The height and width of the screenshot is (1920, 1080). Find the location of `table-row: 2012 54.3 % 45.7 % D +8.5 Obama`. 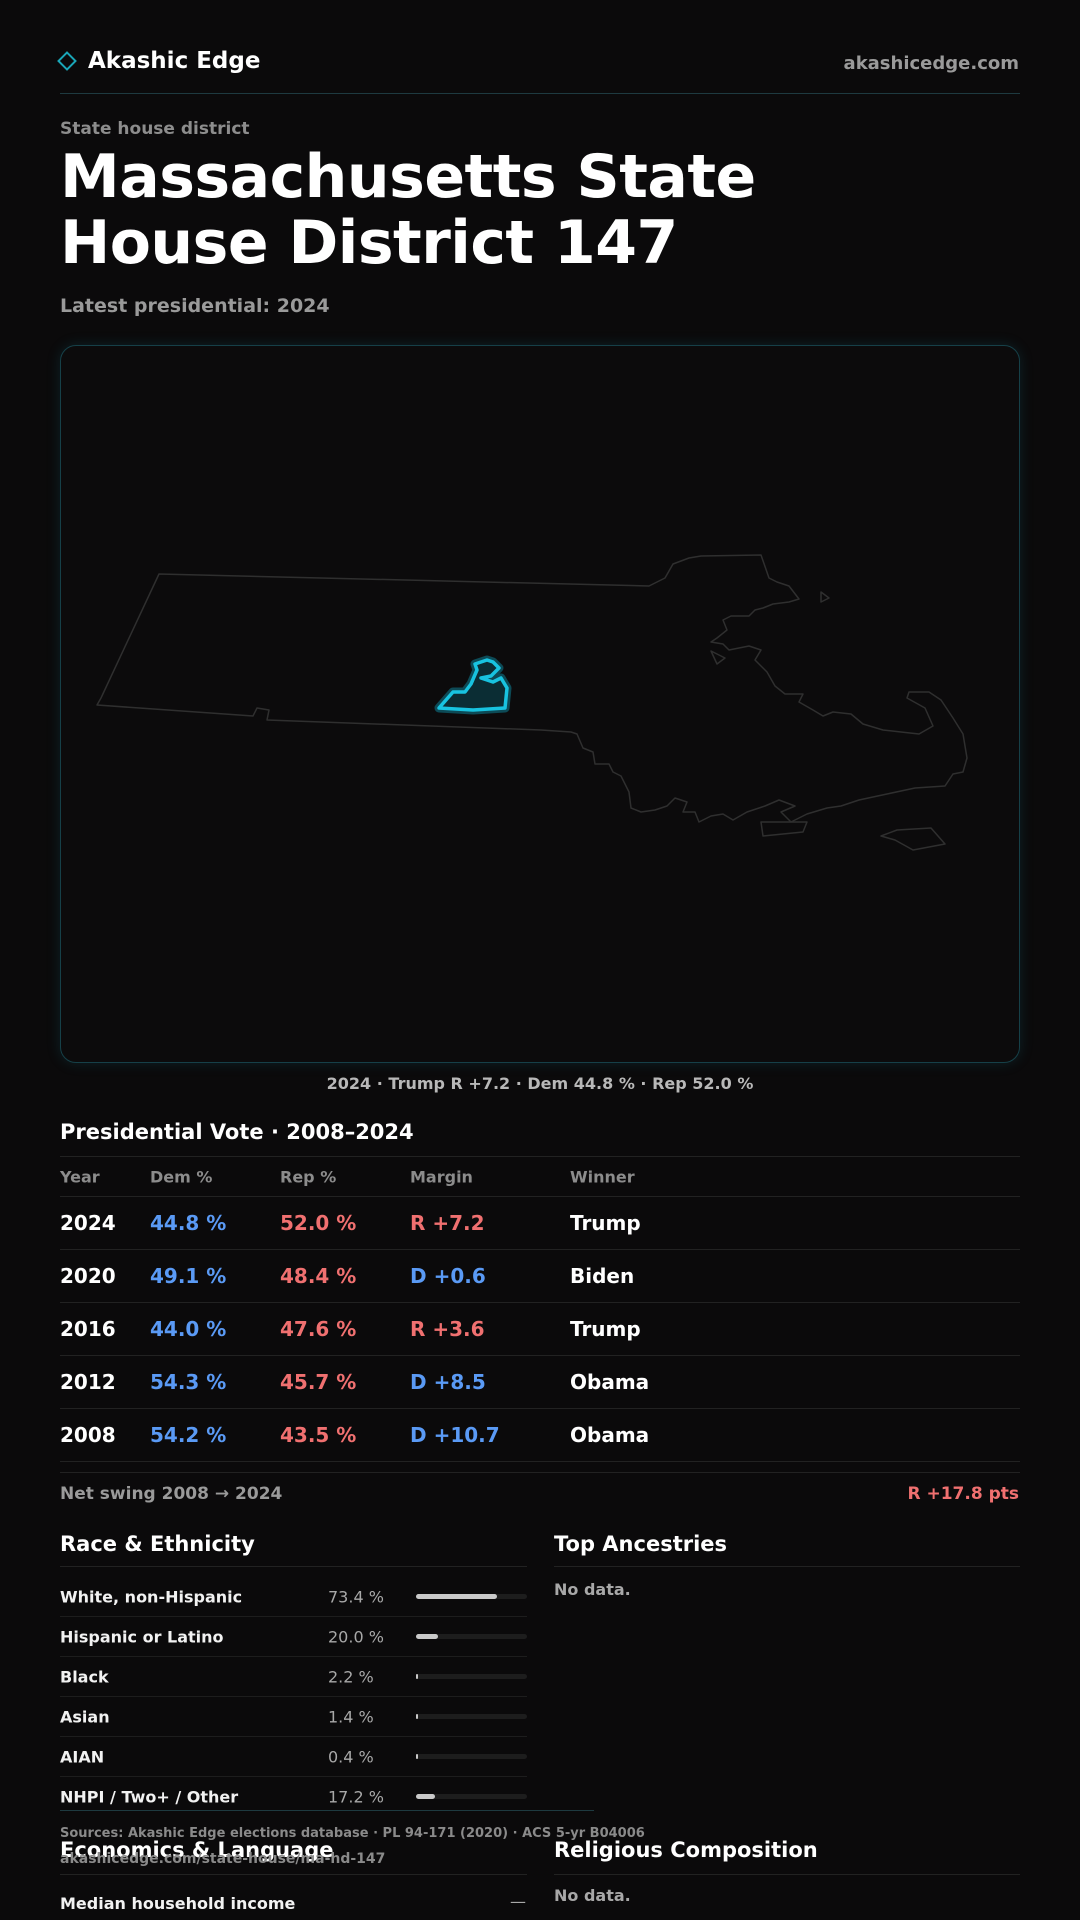

table-row: 2012 54.3 % 45.7 % D +8.5 Obama is located at coordinates (540, 1382).